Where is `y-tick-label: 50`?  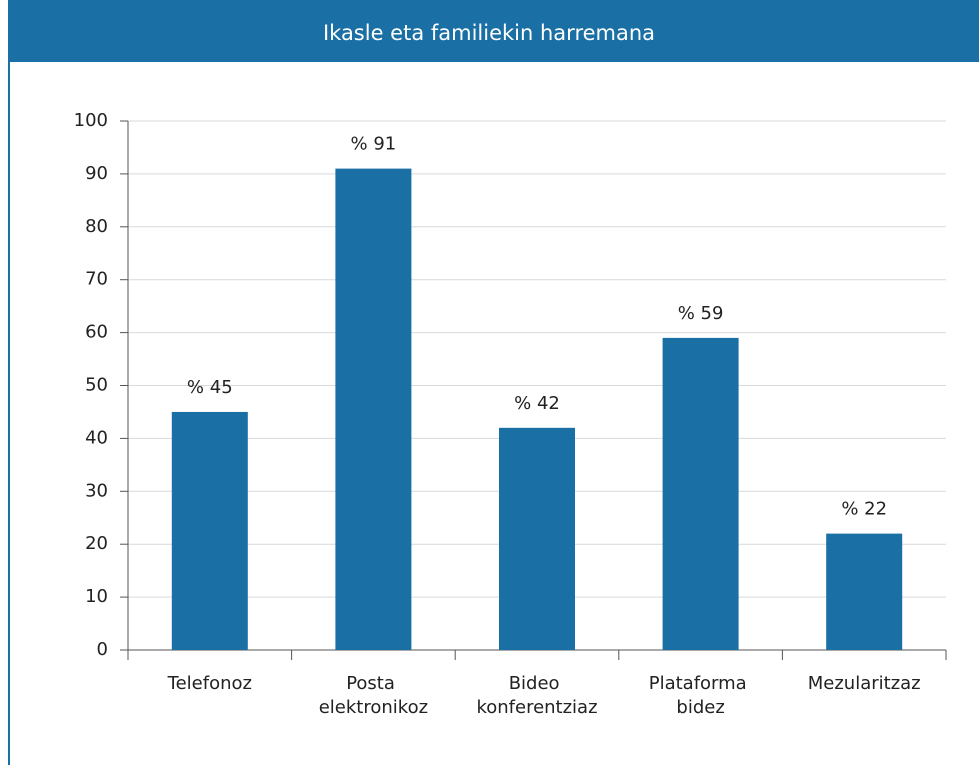
y-tick-label: 50 is located at coordinates (96, 385).